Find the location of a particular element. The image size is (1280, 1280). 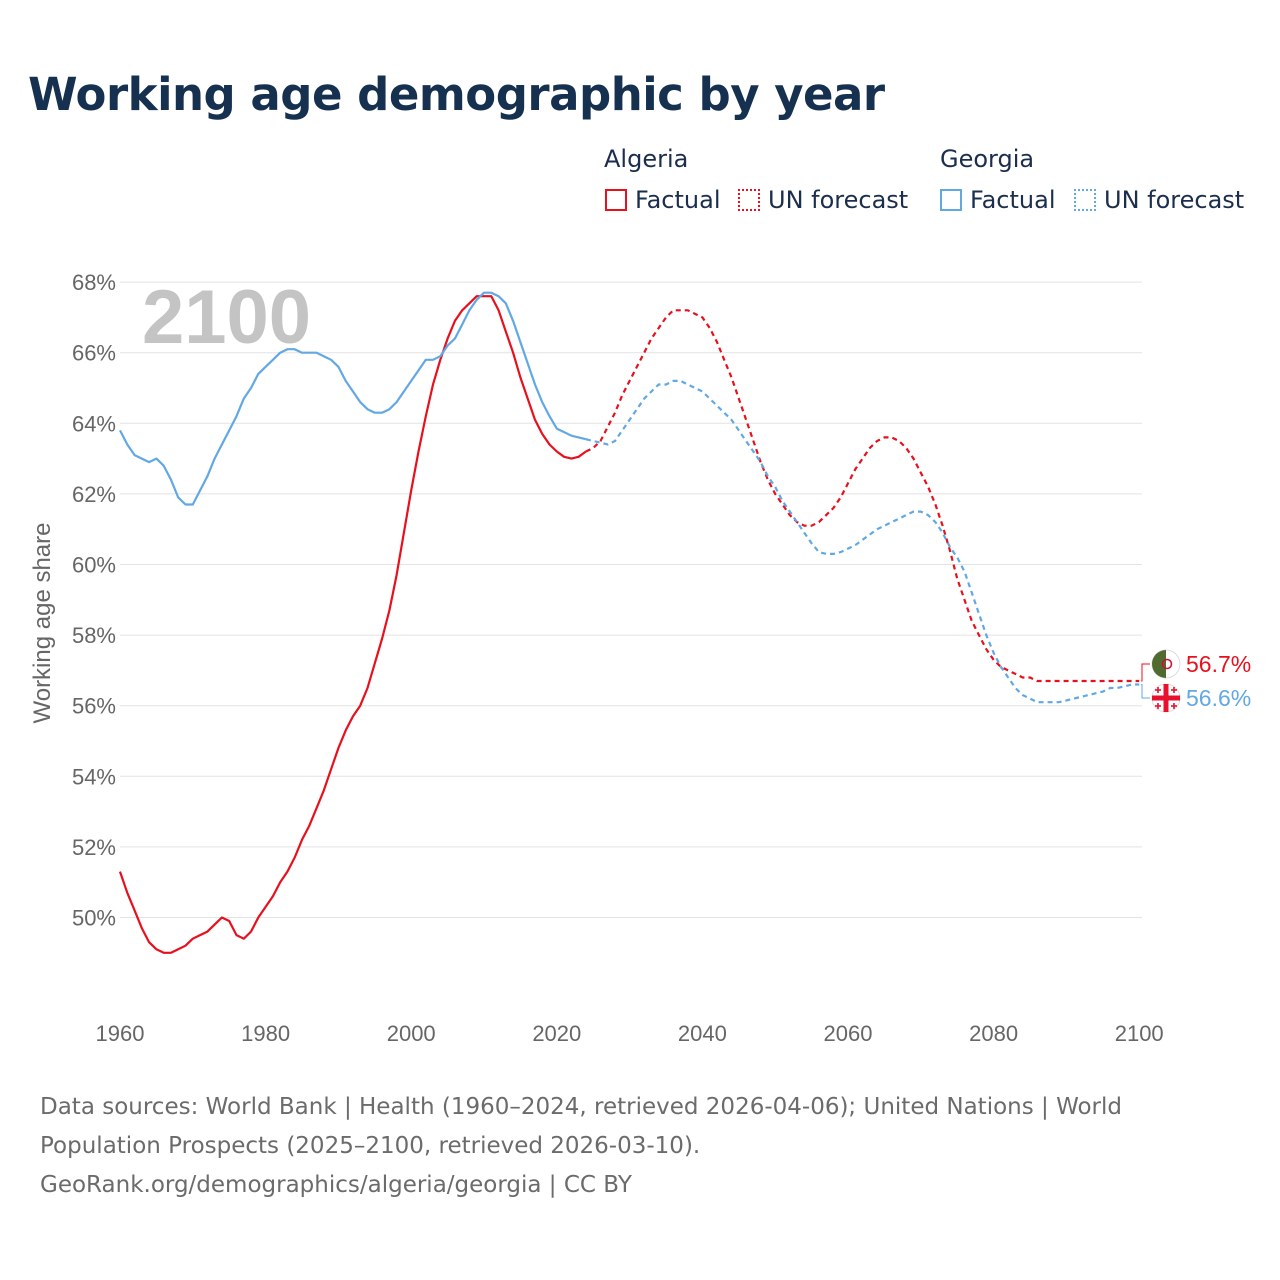

legend-group-georgia: Georgia is located at coordinates (987, 159).